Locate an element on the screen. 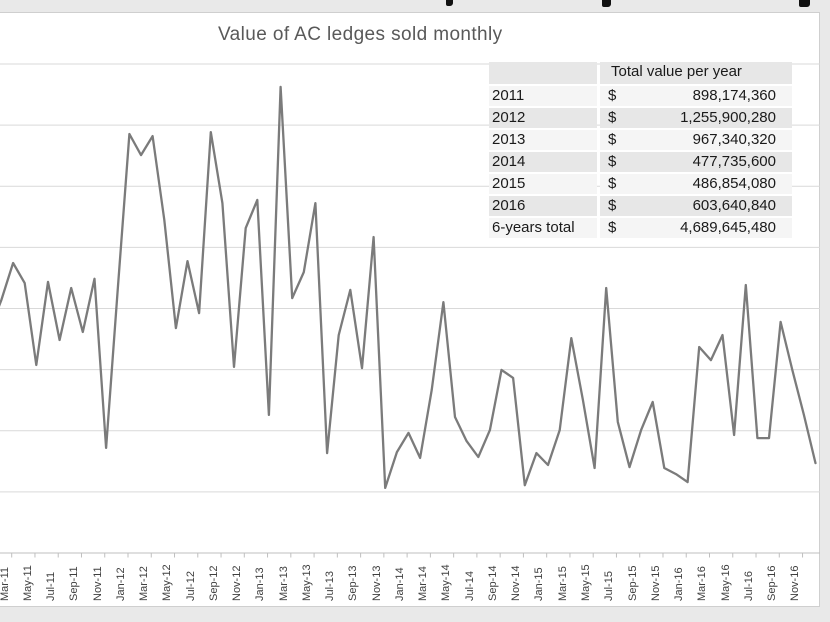 The width and height of the screenshot is (830, 622). x-axis-label: Mar-14 is located at coordinates (423, 583).